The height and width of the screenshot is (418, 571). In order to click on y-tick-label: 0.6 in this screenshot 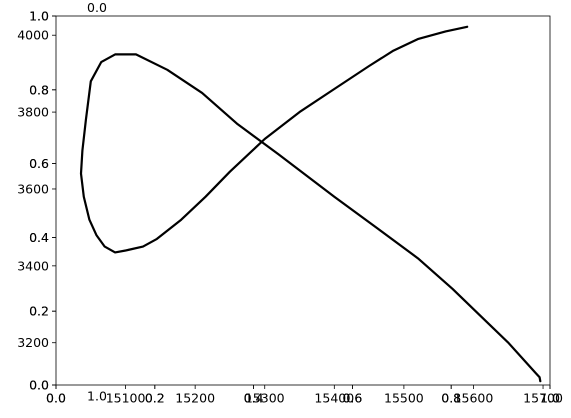, I will do `click(39, 163)`.